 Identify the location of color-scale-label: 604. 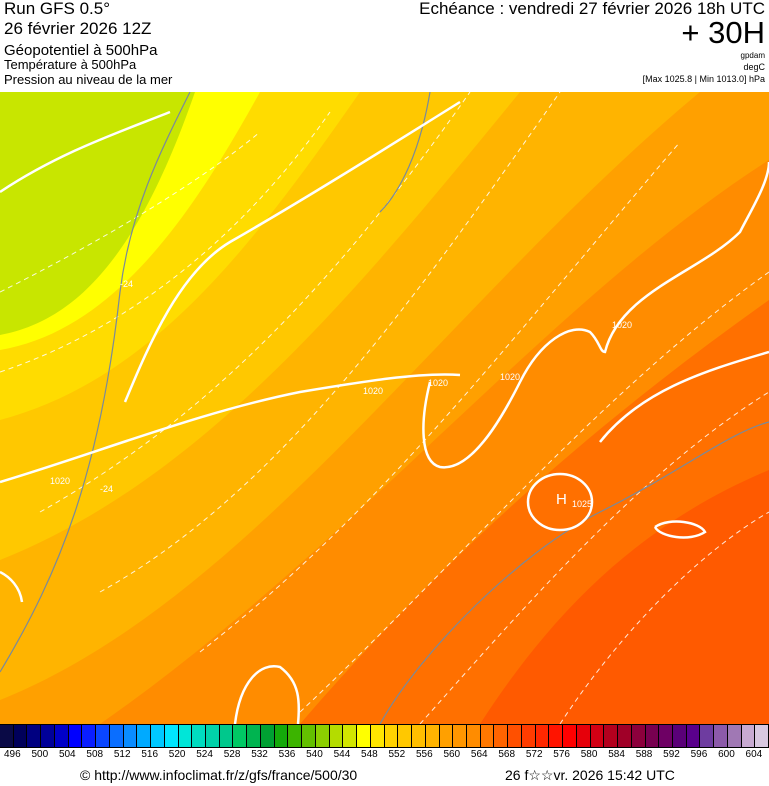
(754, 754).